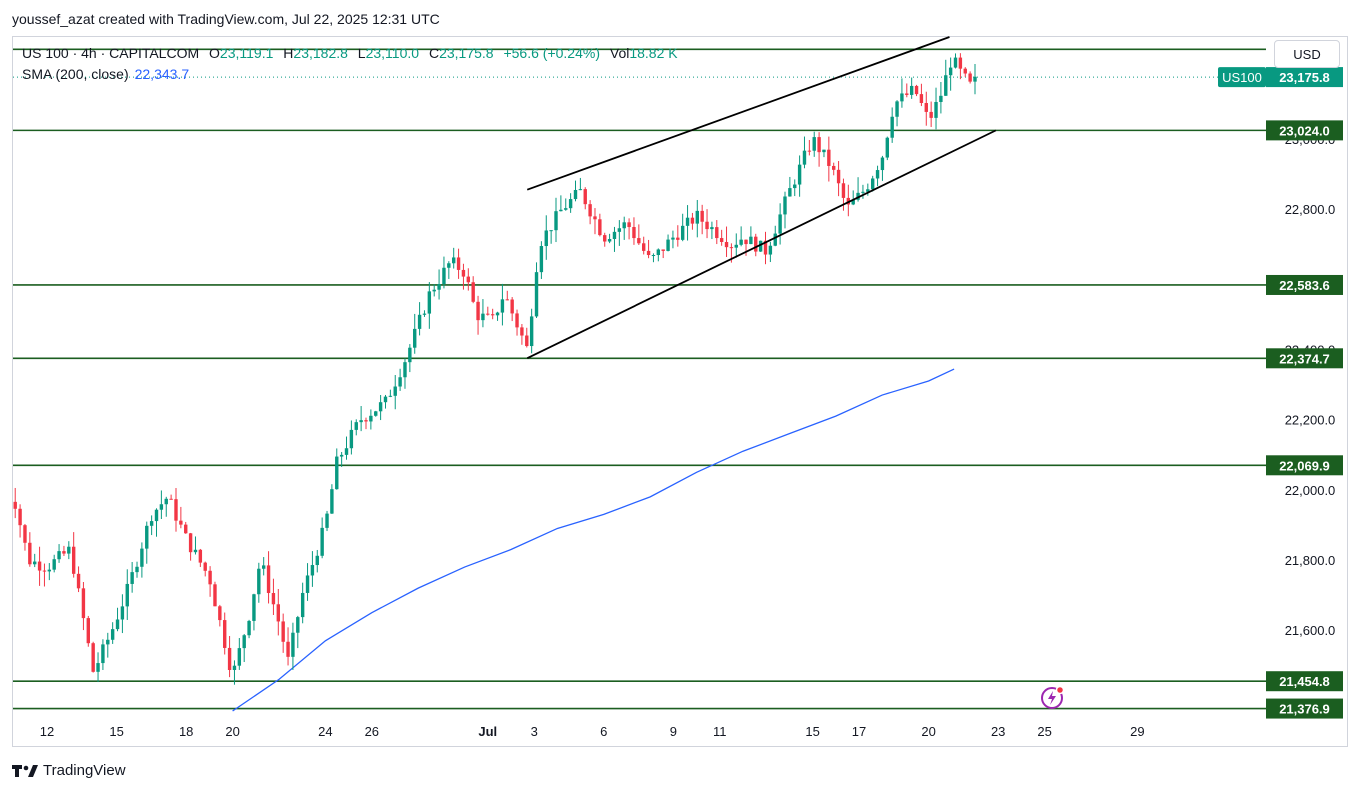 This screenshot has width=1363, height=793. Describe the element at coordinates (1310, 630) in the screenshot. I see `y-tick-label: 21,600.0` at that location.